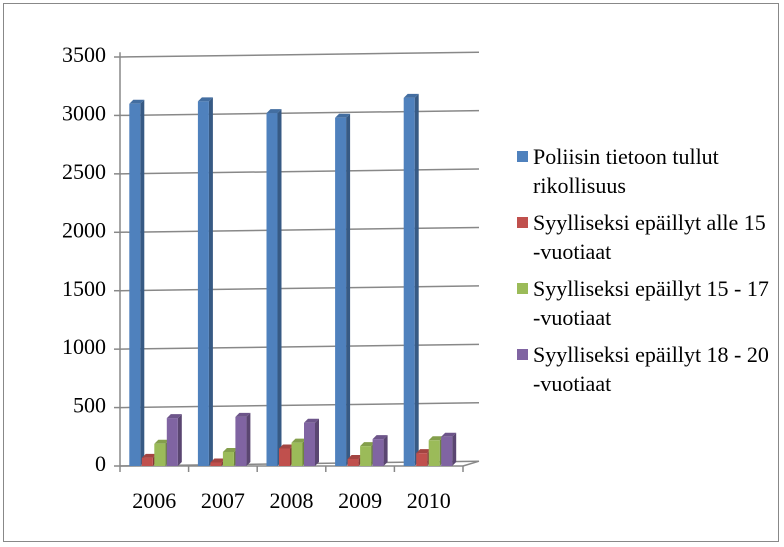  Describe the element at coordinates (429, 500) in the screenshot. I see `x-tick-label: 2010` at that location.